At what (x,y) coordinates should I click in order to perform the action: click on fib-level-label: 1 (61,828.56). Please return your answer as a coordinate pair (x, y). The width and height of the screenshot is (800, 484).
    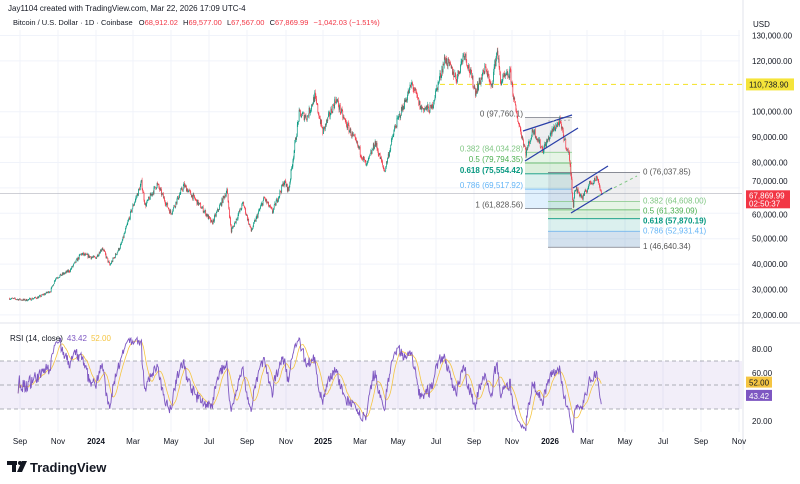
    Looking at the image, I should click on (499, 205).